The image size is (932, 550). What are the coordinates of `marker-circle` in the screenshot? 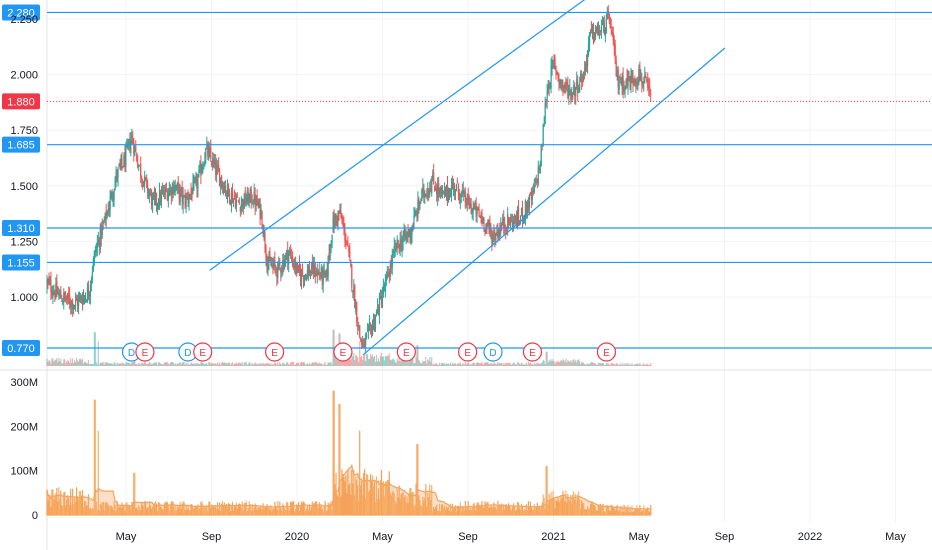 It's located at (606, 352).